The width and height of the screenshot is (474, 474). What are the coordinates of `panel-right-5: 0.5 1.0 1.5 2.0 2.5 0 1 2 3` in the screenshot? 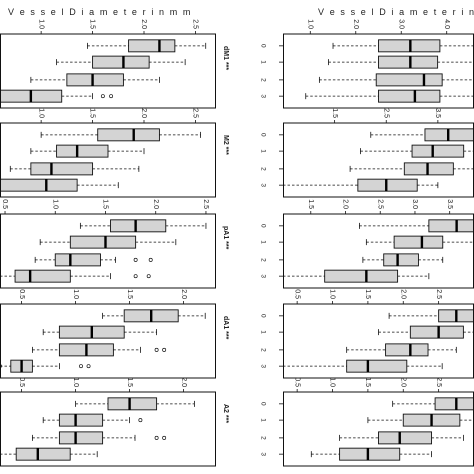 It's located at (366, 422).